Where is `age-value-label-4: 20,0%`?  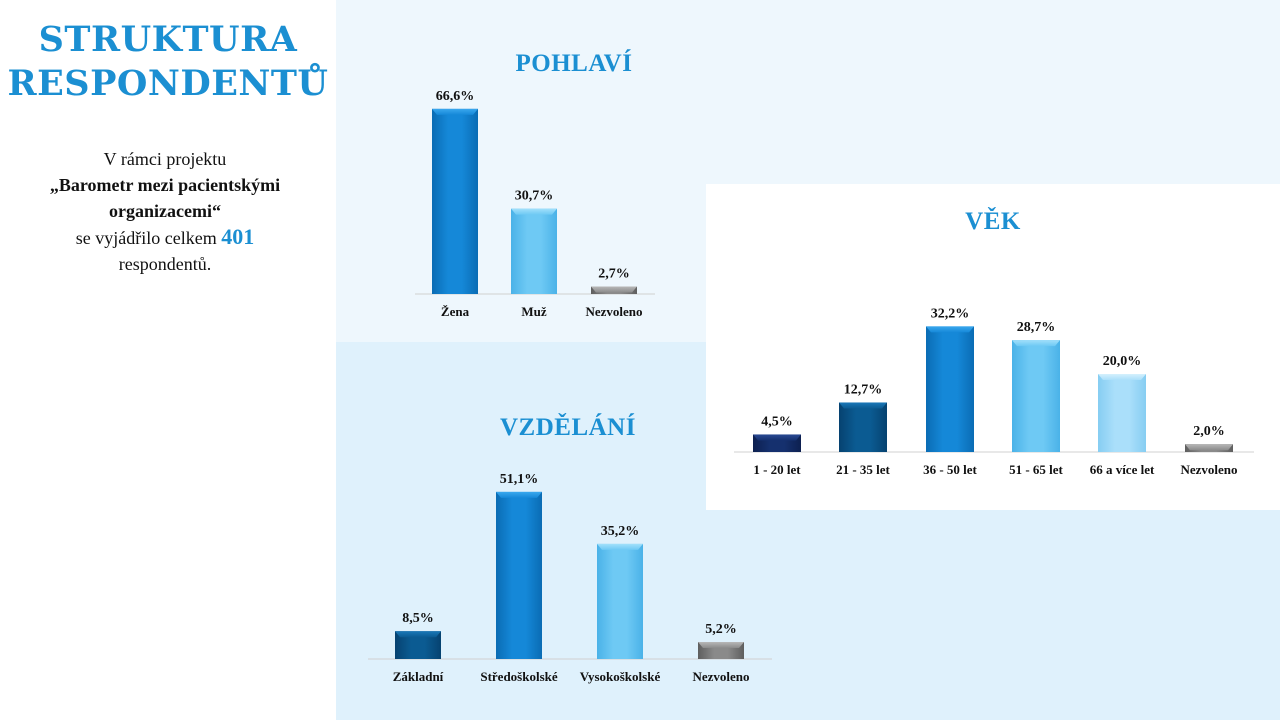
age-value-label-4: 20,0% is located at coordinates (1122, 361).